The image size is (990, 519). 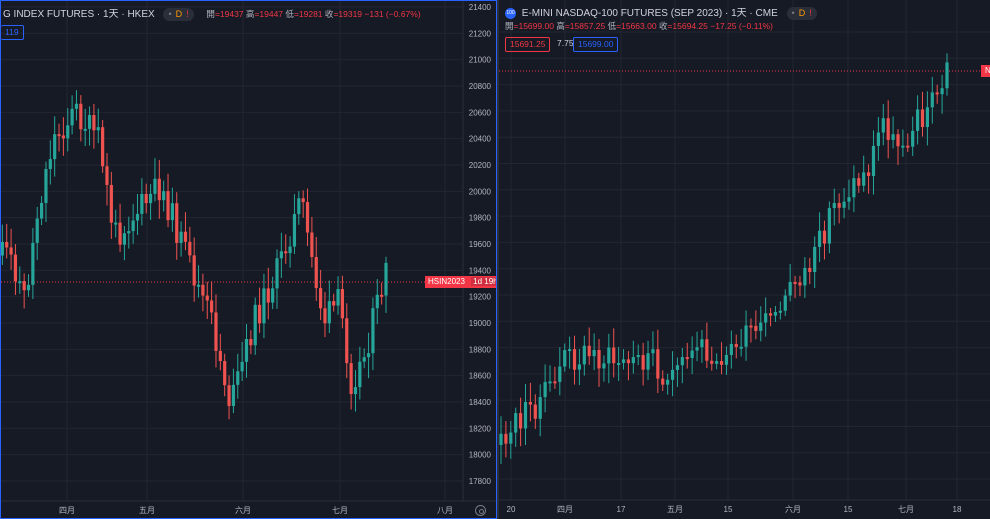 What do you see at coordinates (340, 510) in the screenshot?
I see `x-axis-tick-label: 七月` at bounding box center [340, 510].